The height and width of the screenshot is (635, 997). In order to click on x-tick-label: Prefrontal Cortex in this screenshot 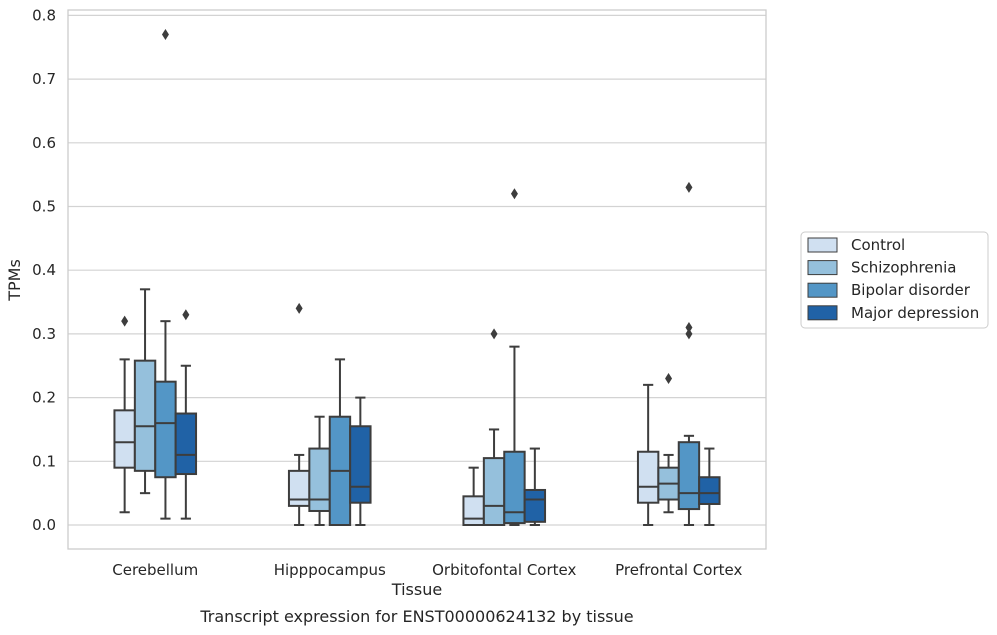, I will do `click(678, 570)`.